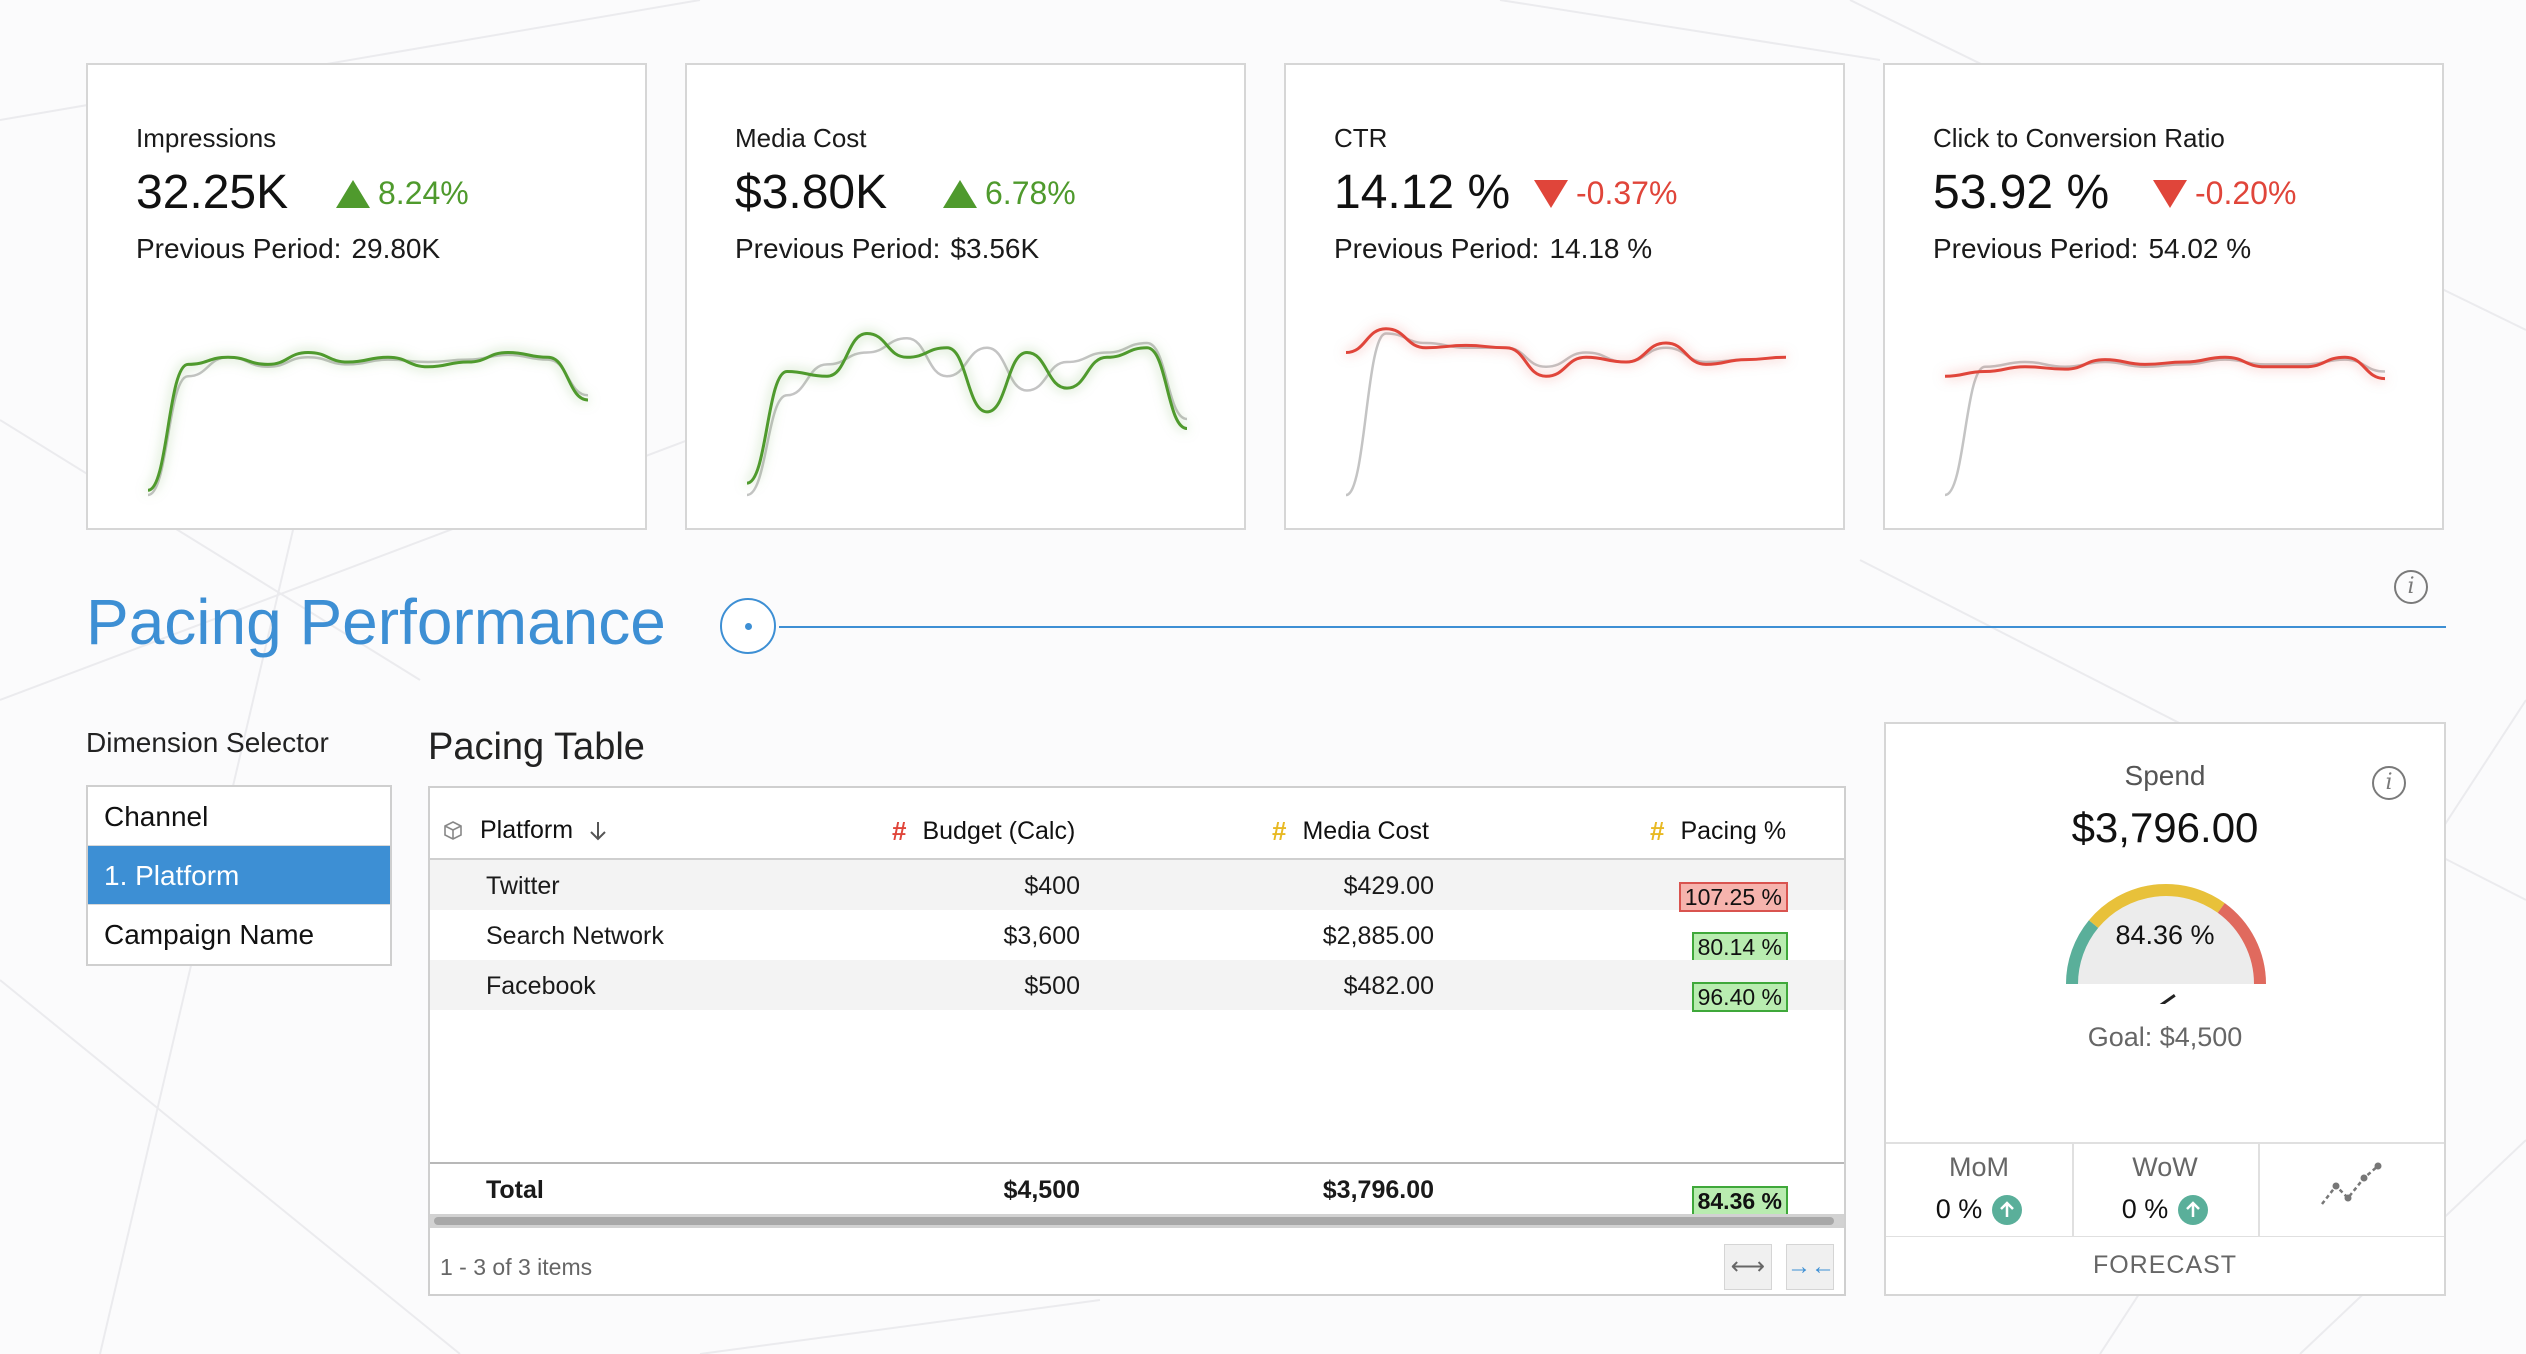  I want to click on spend-gauge, so click(2166, 944).